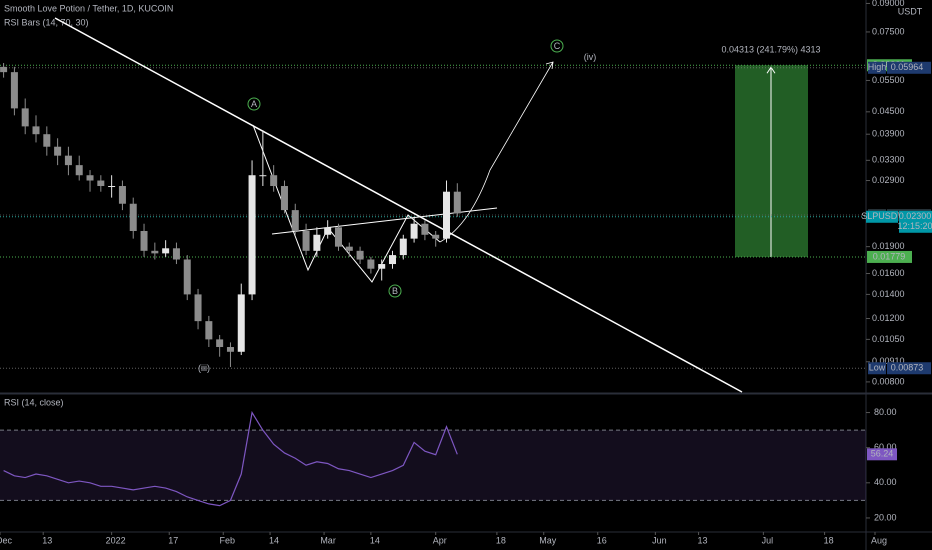 Image resolution: width=932 pixels, height=550 pixels. Describe the element at coordinates (548, 540) in the screenshot. I see `x-tick-label: May` at that location.